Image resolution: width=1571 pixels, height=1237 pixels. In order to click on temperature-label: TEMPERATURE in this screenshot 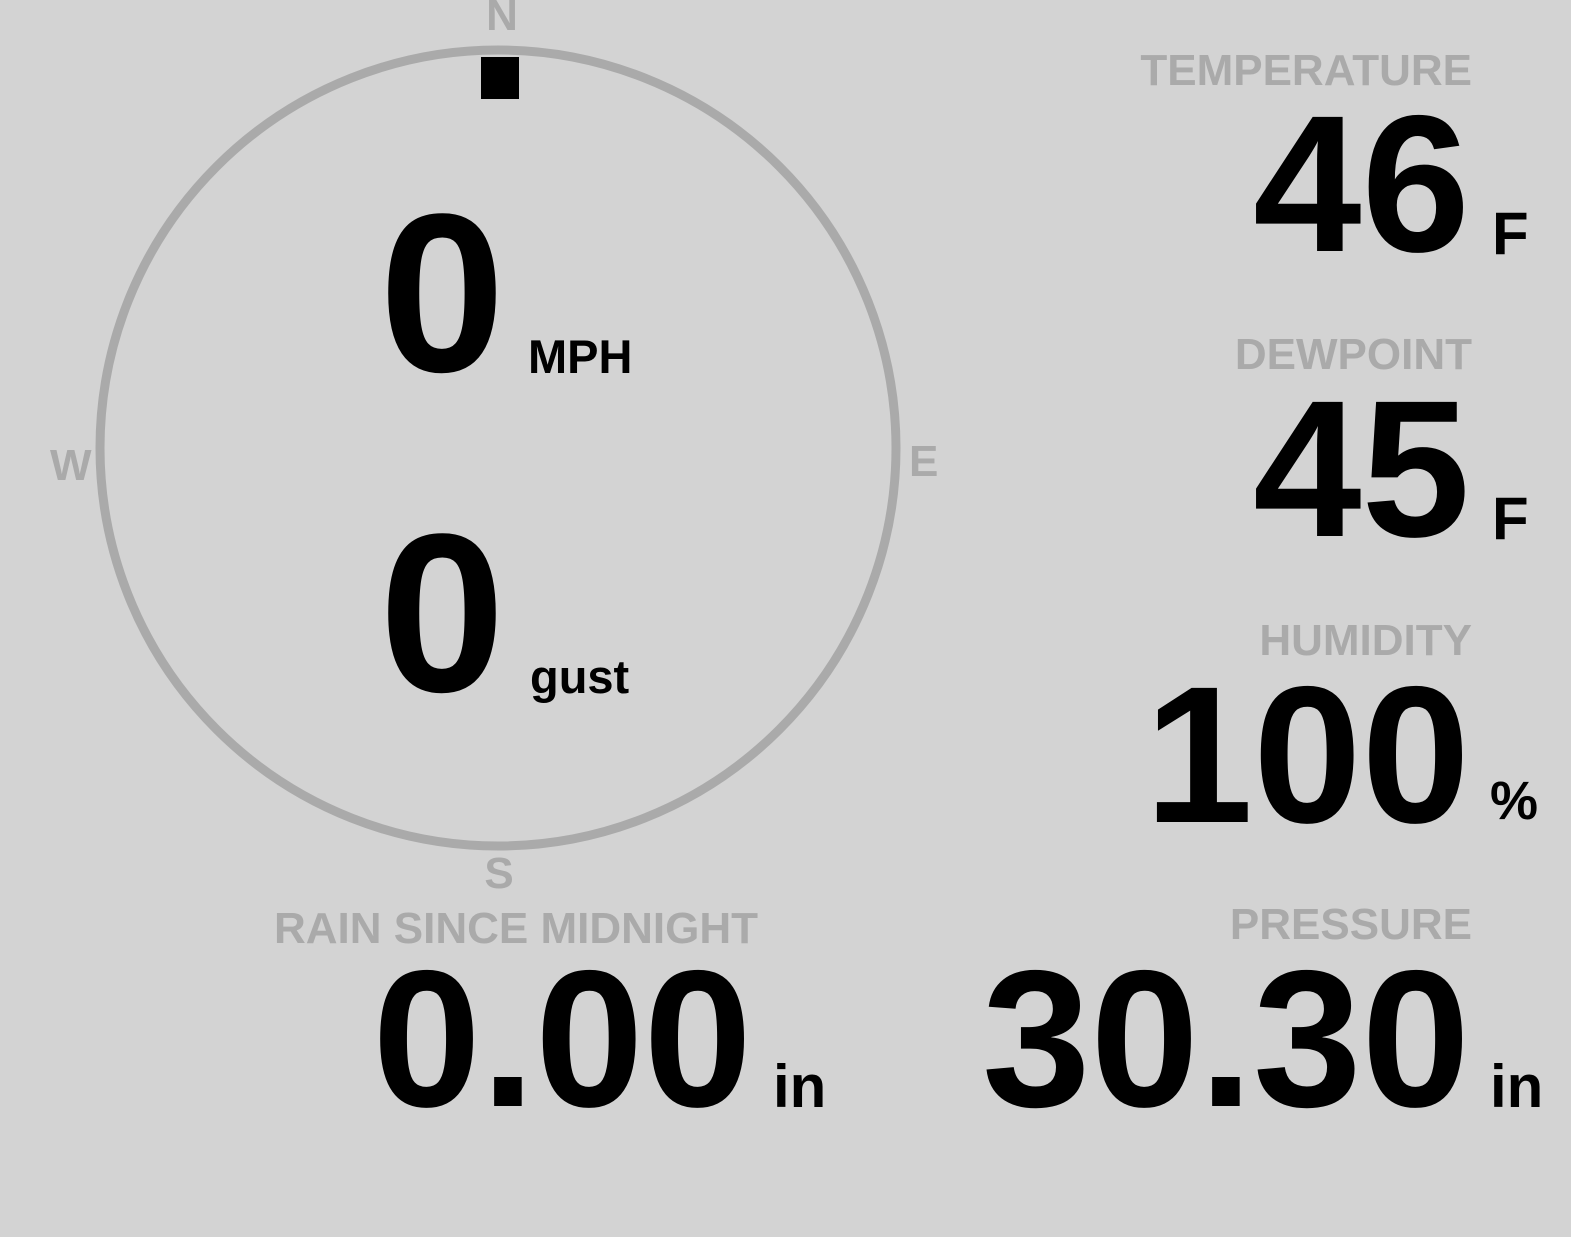, I will do `click(1306, 70)`.